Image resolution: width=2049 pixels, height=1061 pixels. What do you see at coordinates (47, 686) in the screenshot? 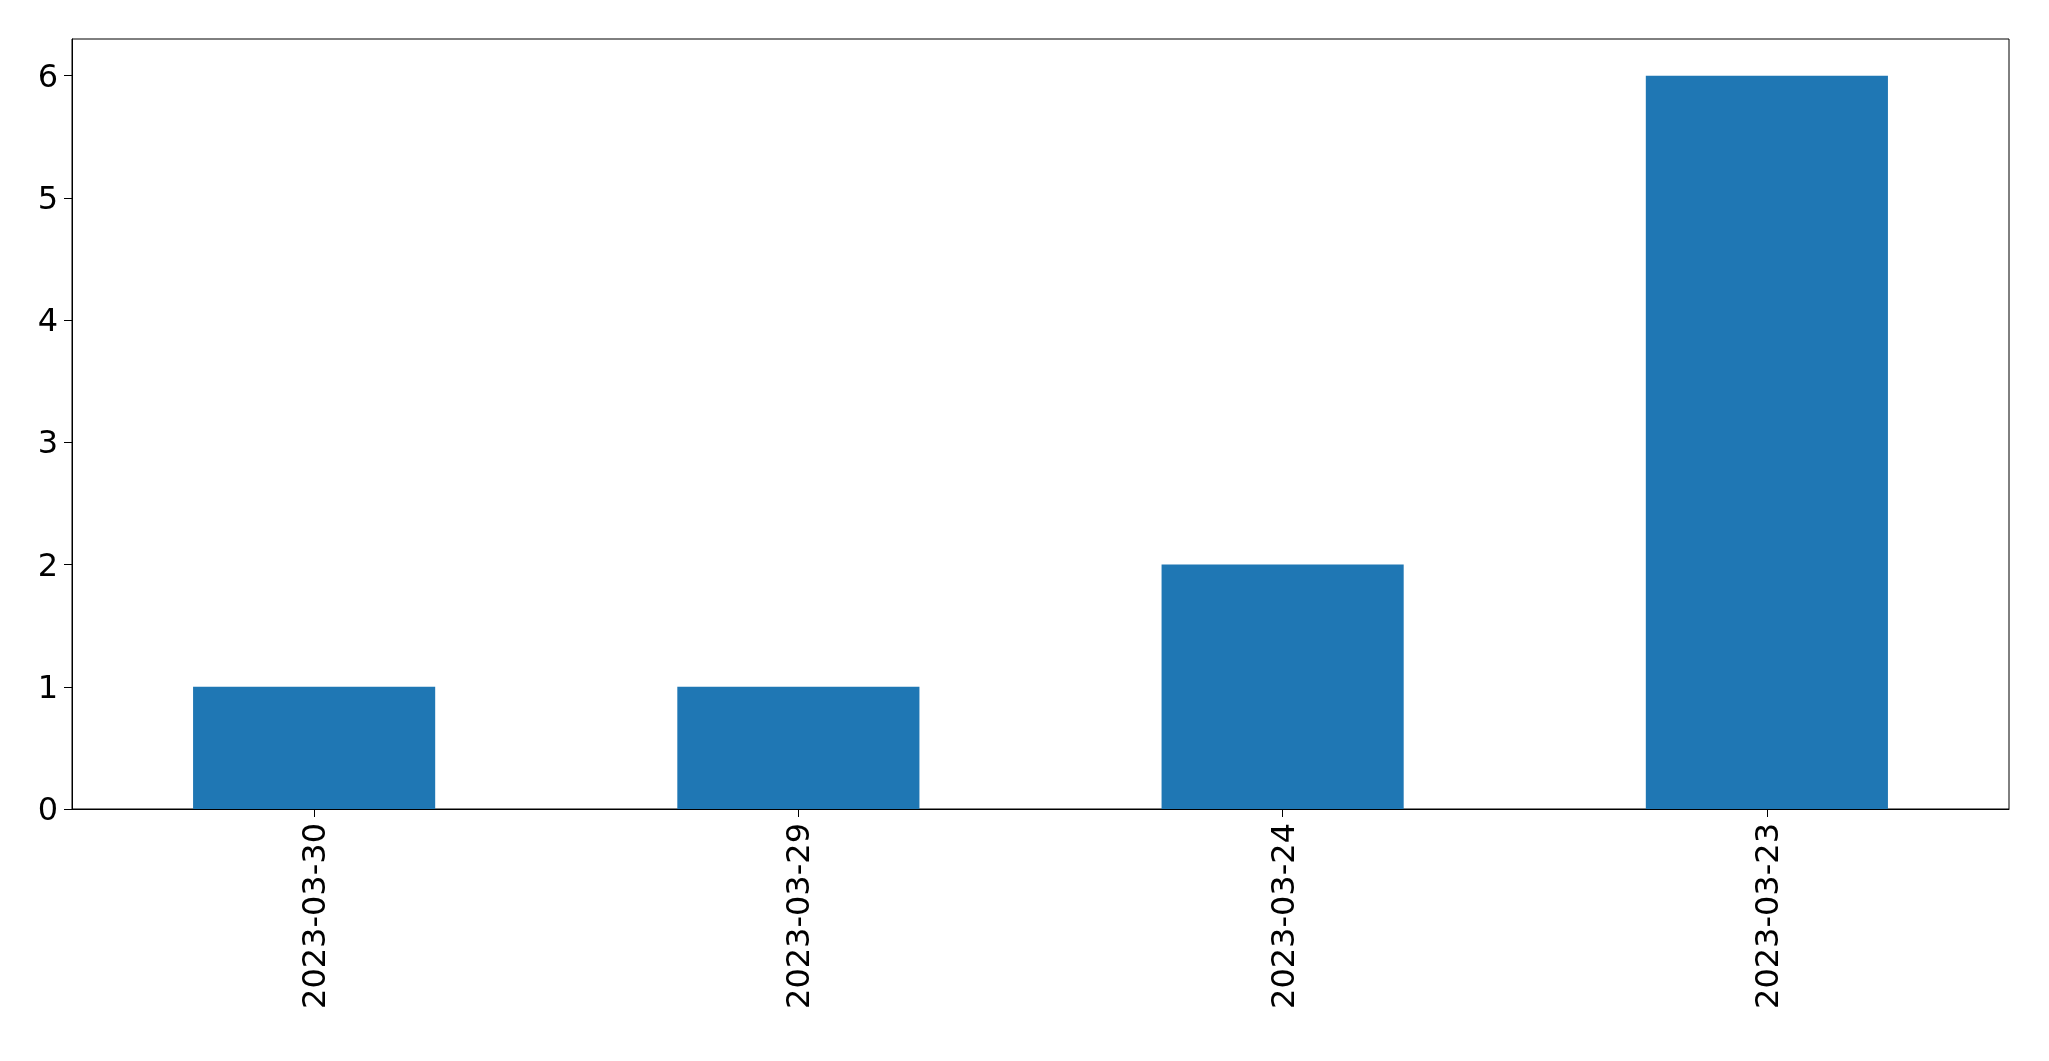
I see `y-tick-label: 1` at bounding box center [47, 686].